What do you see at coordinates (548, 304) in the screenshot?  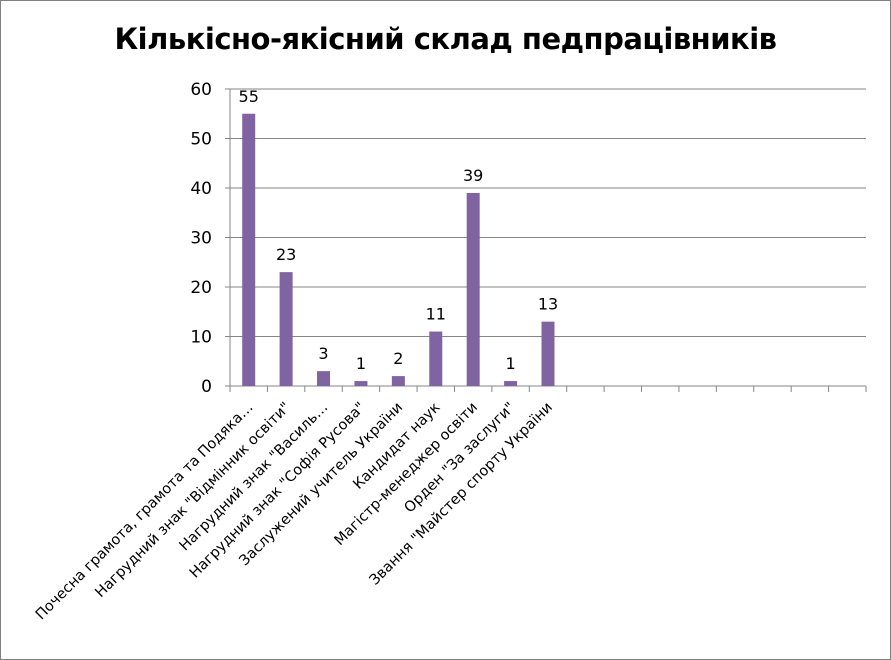 I see `data-label: 13` at bounding box center [548, 304].